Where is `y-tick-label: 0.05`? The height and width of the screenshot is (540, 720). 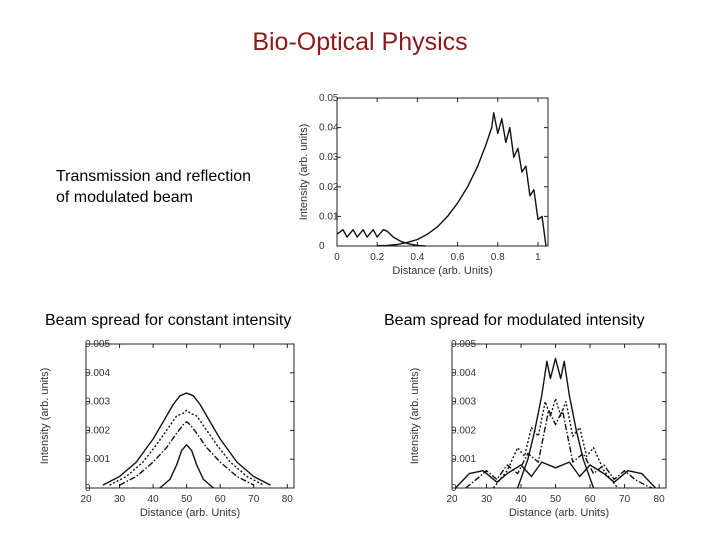
y-tick-label: 0.05 is located at coordinates (329, 98).